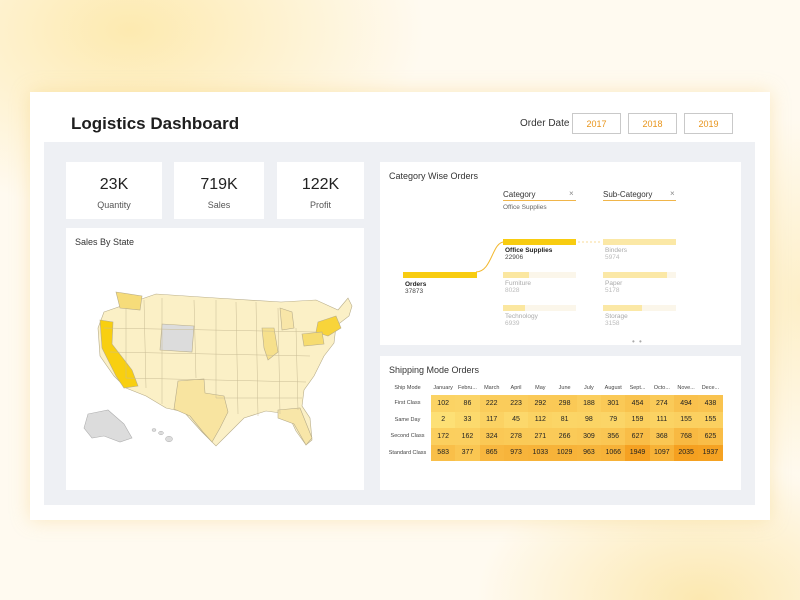  I want to click on matrix-cell: 1937, so click(710, 452).